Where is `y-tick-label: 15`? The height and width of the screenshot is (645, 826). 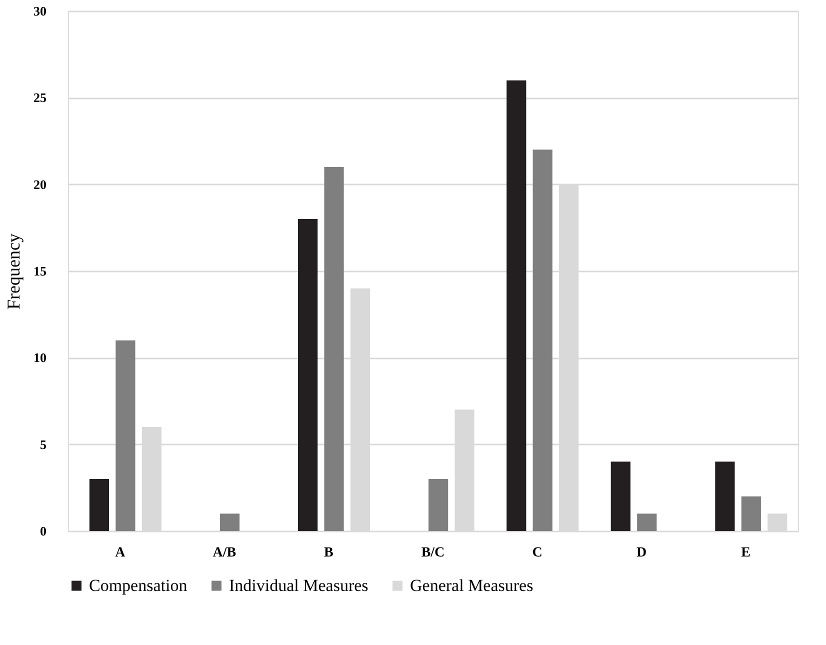 y-tick-label: 15 is located at coordinates (40, 271).